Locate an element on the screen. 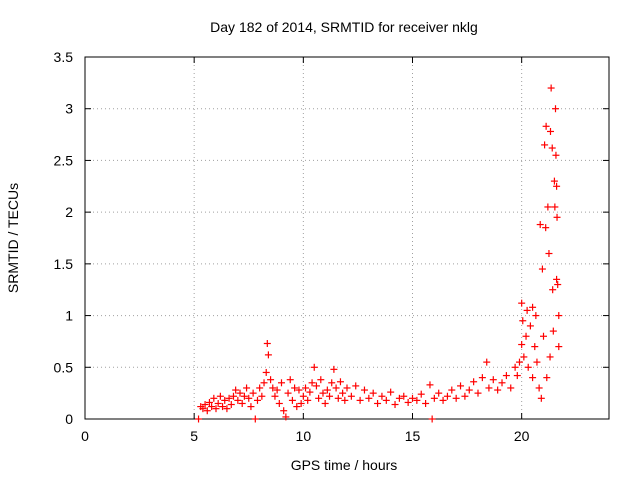 This screenshot has width=640, height=480. y-tick-label: 3 is located at coordinates (69, 109).